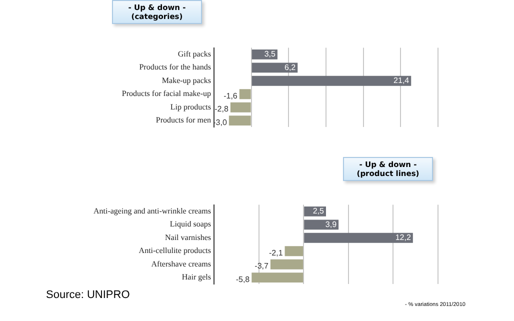 The width and height of the screenshot is (514, 321). Describe the element at coordinates (194, 54) in the screenshot. I see `y-tick-label: Gift packs` at that location.